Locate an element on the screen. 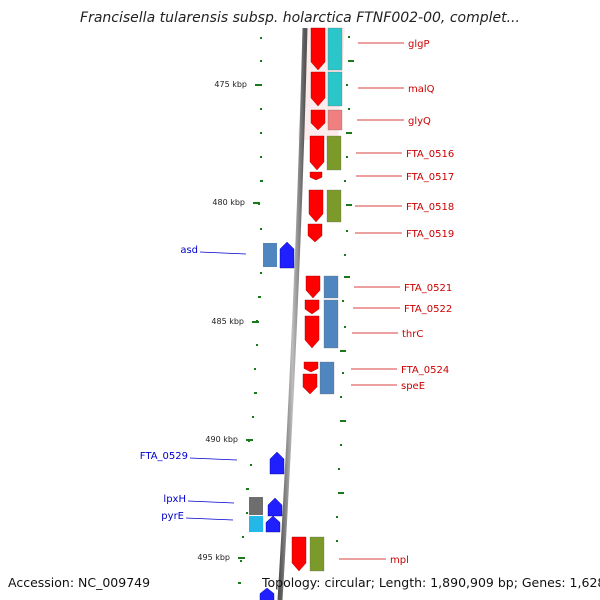  gene-label-FTA_0519: FTA_0519 is located at coordinates (430, 234).